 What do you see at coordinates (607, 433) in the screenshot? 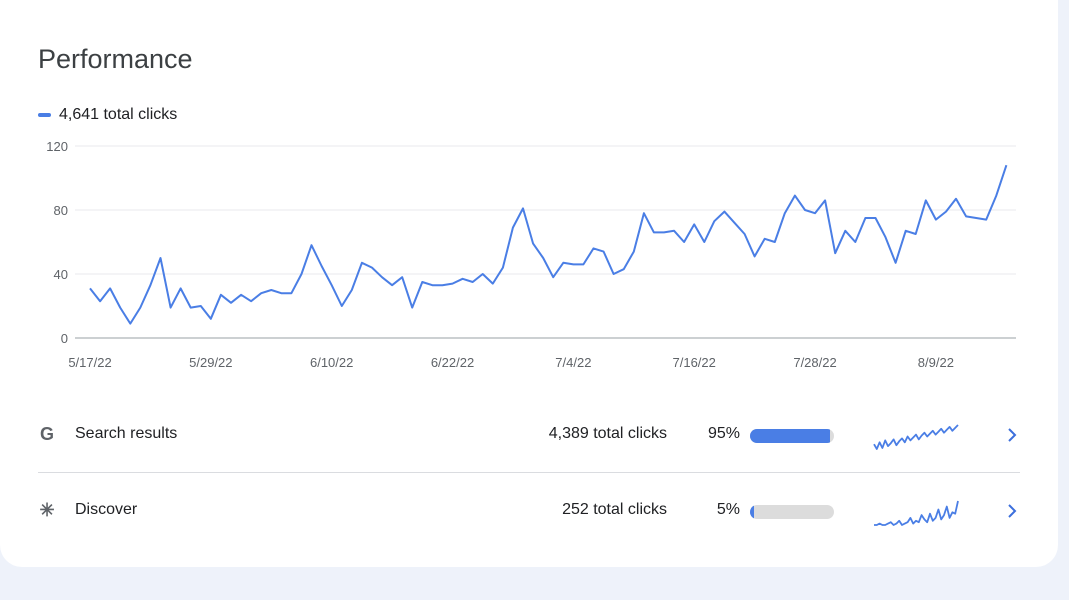
I see `source-clicks: 4,389 total clicks` at bounding box center [607, 433].